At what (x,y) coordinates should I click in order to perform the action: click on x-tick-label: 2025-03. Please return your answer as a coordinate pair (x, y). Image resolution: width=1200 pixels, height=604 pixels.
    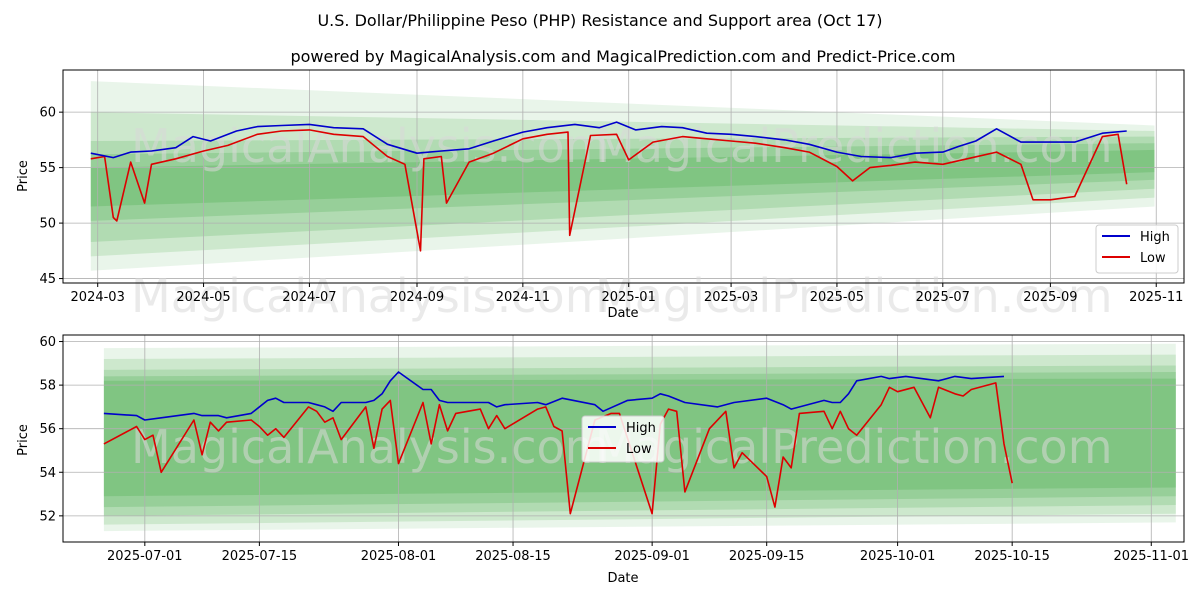
    Looking at the image, I should click on (731, 297).